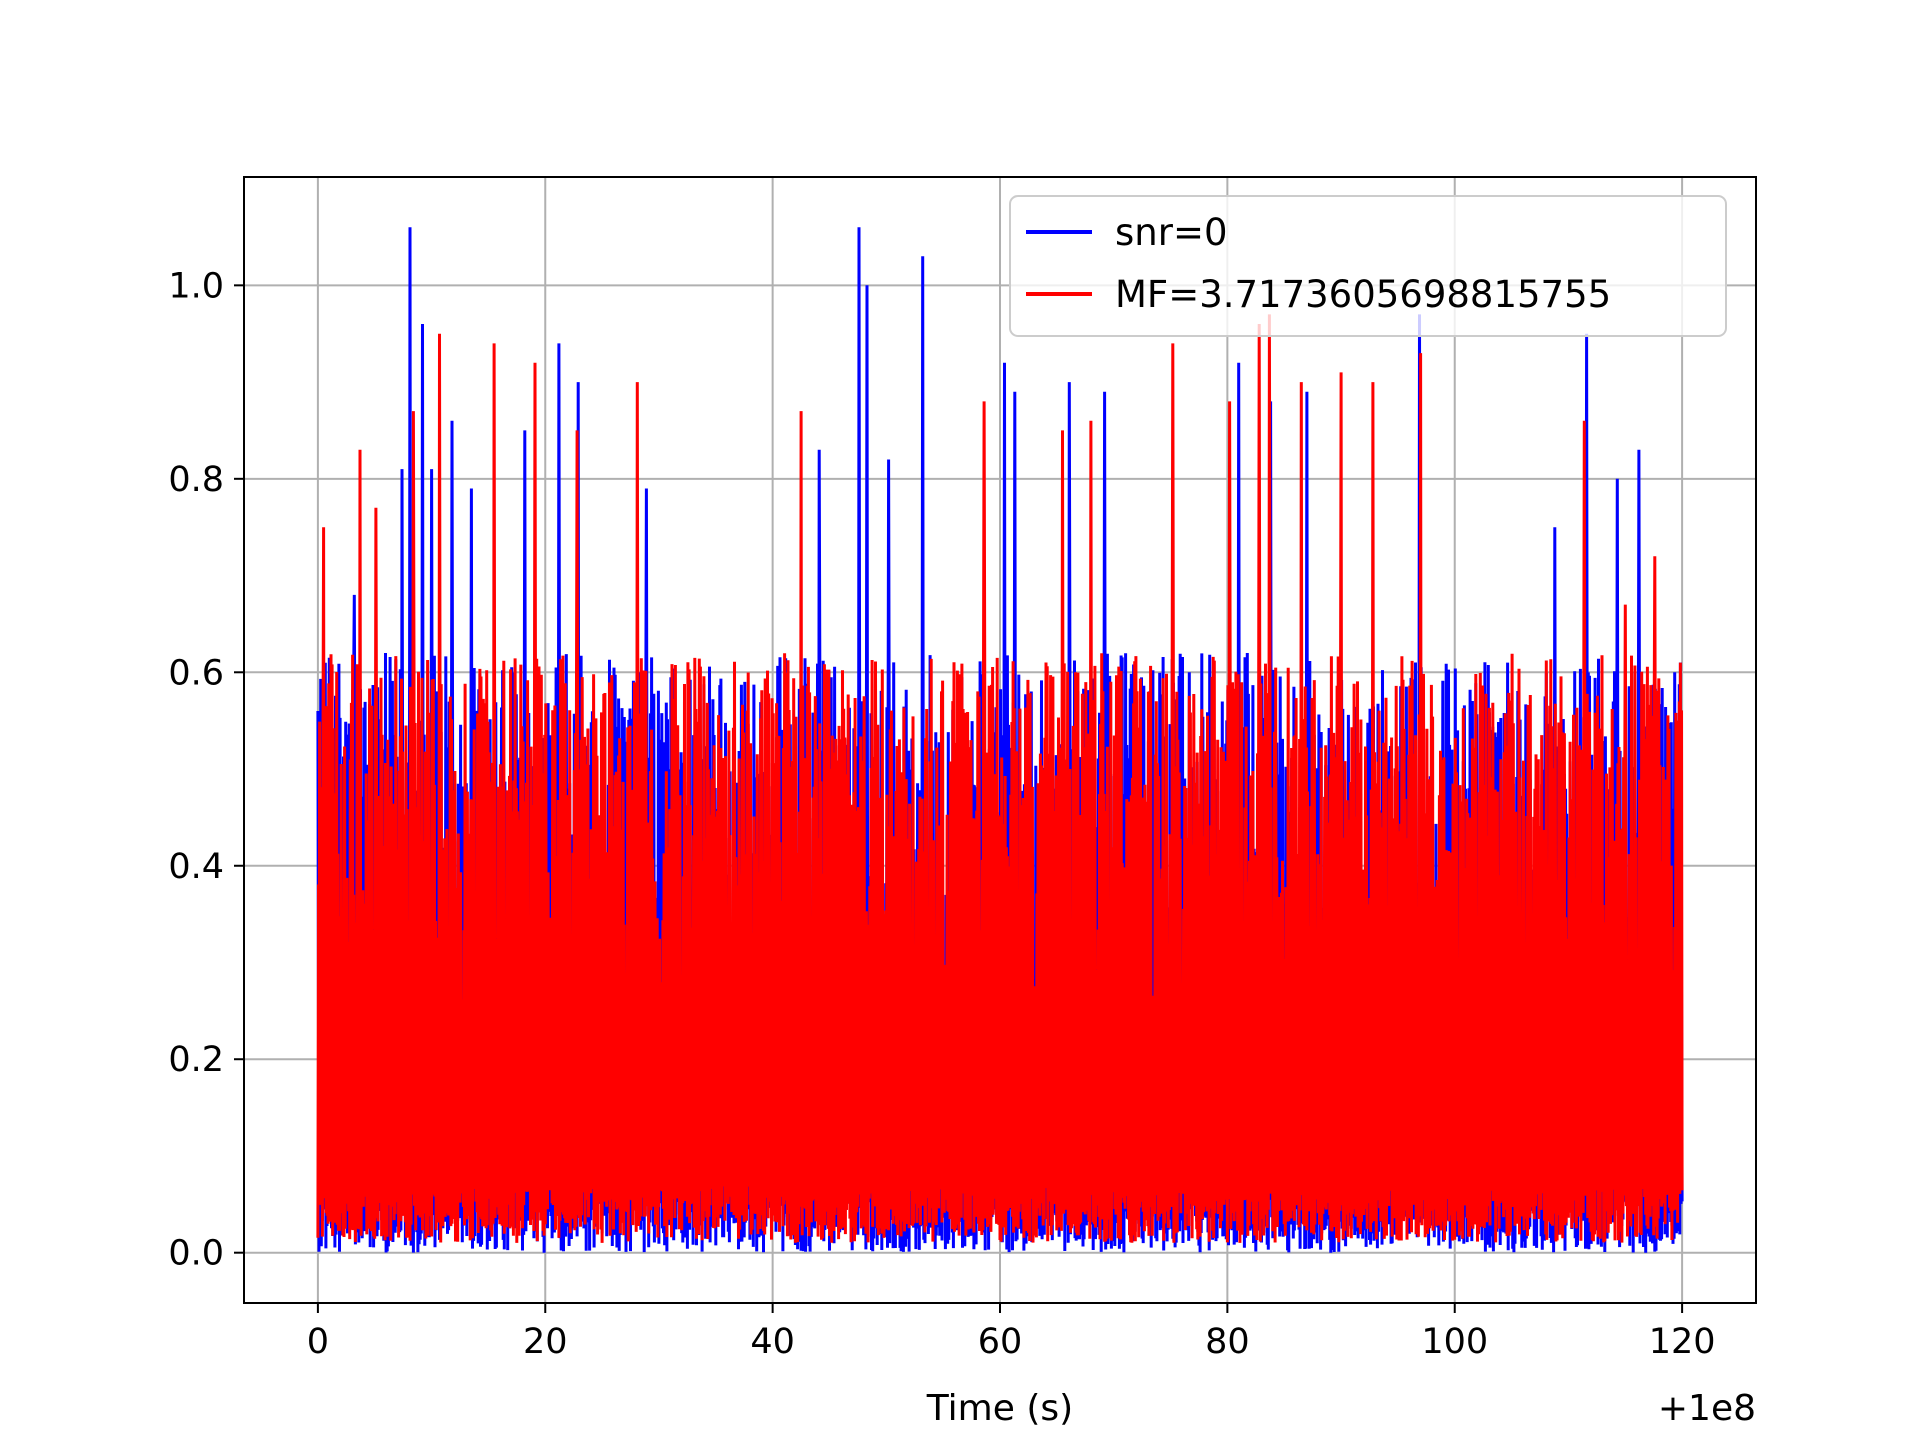 This screenshot has width=1920, height=1440. What do you see at coordinates (206, 770) in the screenshot?
I see `y-axis: 0.0 0.2 0.4 0.6 0.8 1.0` at bounding box center [206, 770].